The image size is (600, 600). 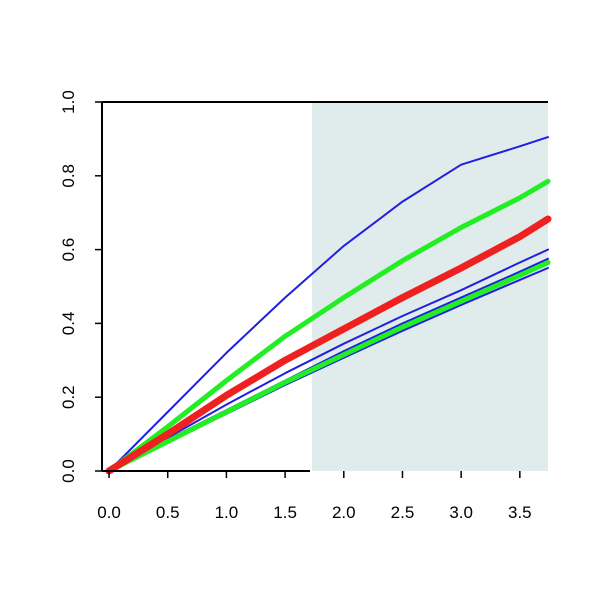 What do you see at coordinates (109, 512) in the screenshot?
I see `x-tick-label: 0.0` at bounding box center [109, 512].